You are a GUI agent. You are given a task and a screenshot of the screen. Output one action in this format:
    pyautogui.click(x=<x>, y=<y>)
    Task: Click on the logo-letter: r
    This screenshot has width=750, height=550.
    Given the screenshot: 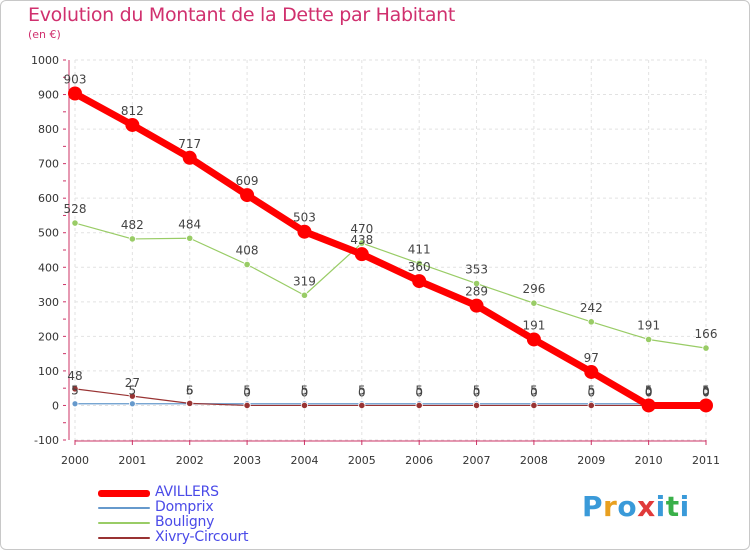 What is the action you would take?
    pyautogui.click(x=610, y=506)
    